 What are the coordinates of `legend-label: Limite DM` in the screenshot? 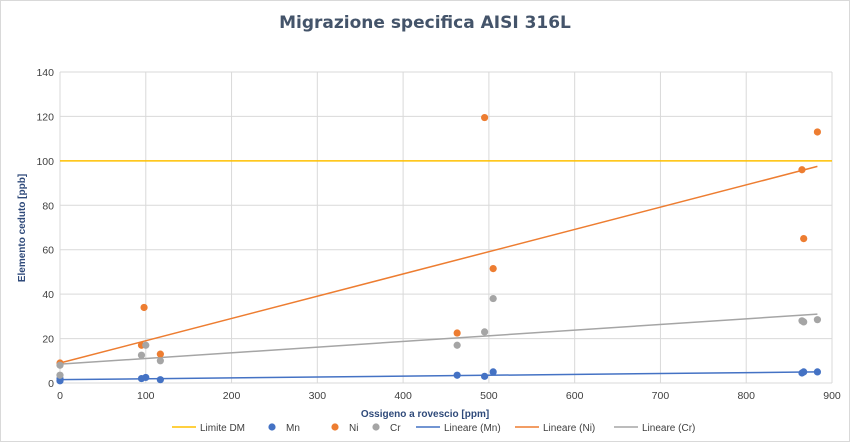 It's located at (222, 428).